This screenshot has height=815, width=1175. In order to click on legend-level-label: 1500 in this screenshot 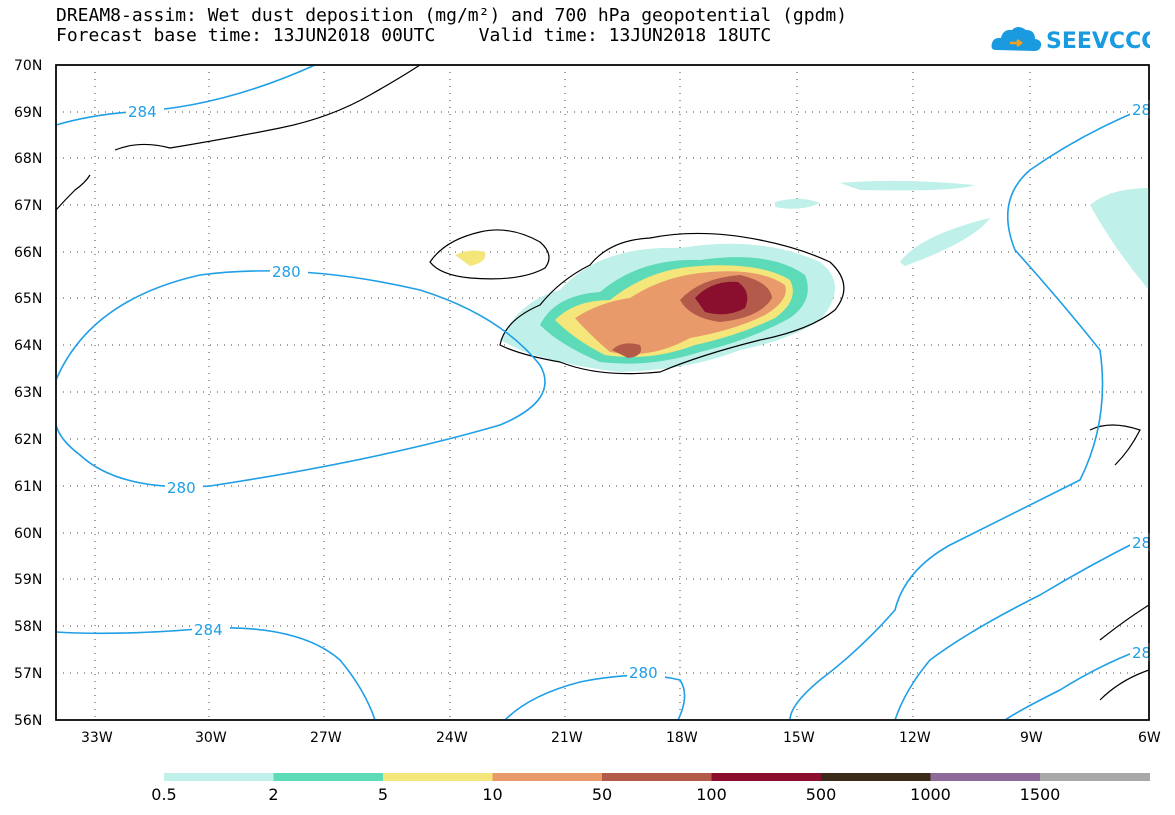, I will do `click(1040, 794)`.